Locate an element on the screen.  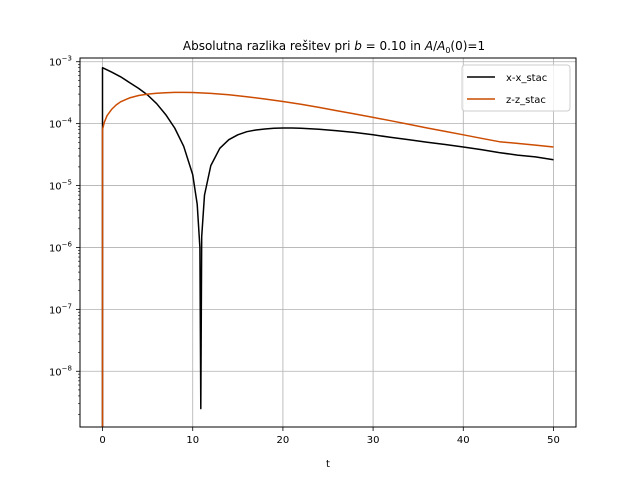
legend-entries: x-x_stac z-z_stac is located at coordinates (507, 89).